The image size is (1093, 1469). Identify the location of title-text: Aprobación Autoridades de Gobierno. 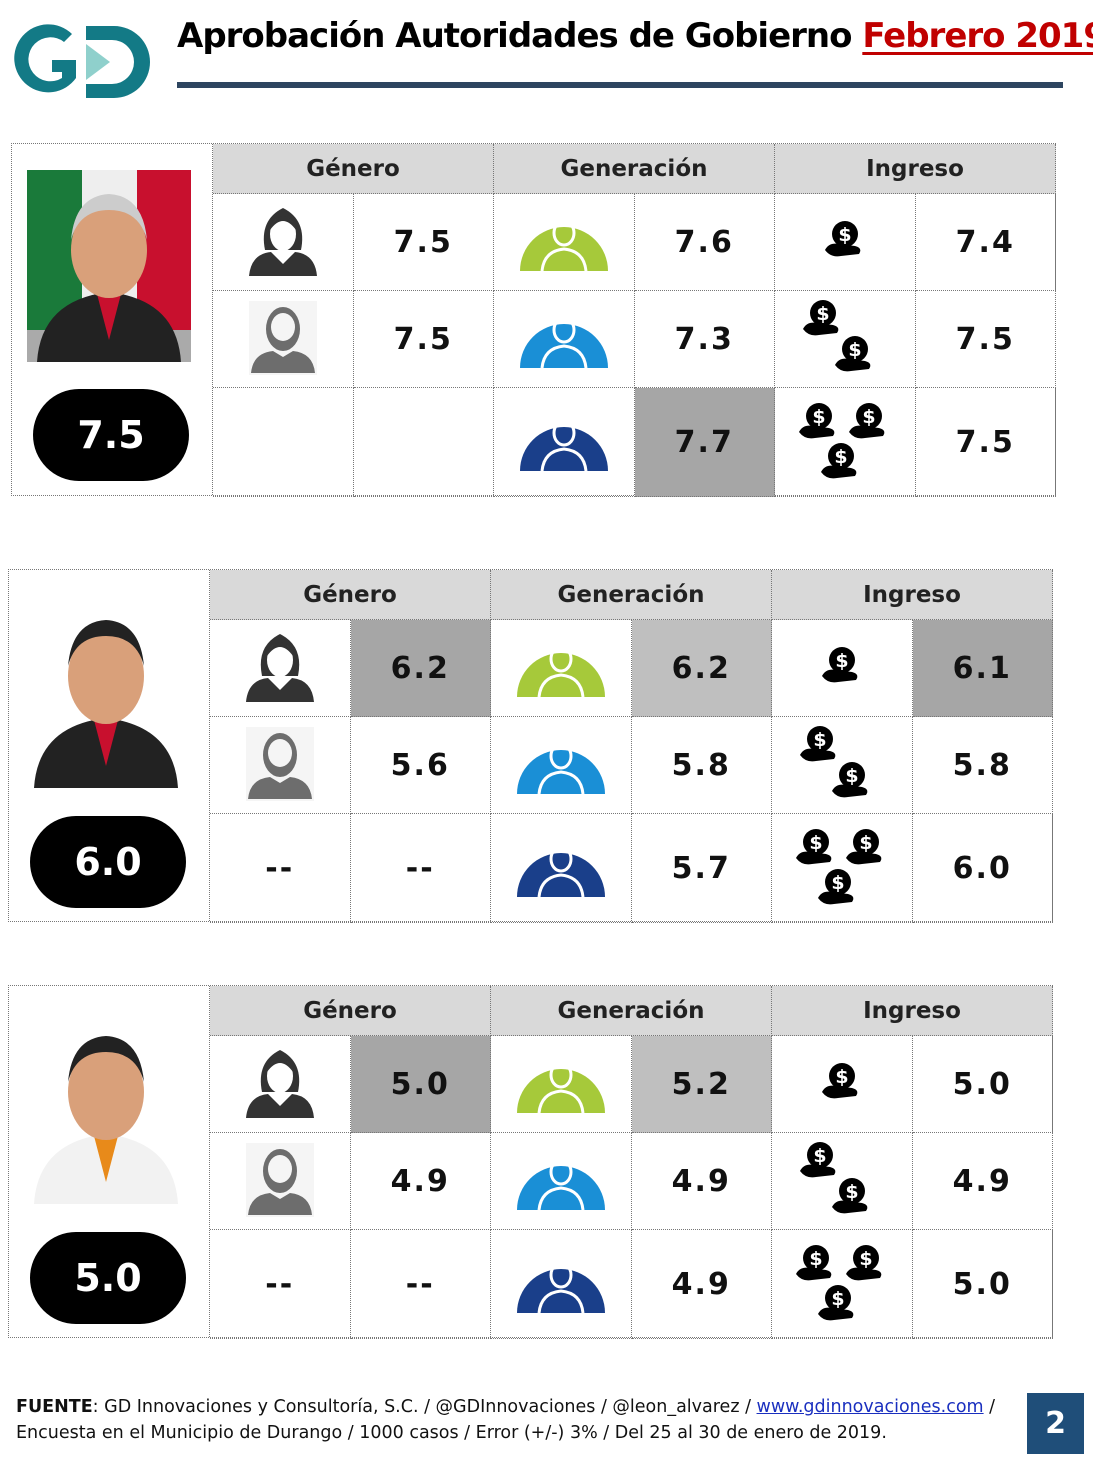
(514, 36).